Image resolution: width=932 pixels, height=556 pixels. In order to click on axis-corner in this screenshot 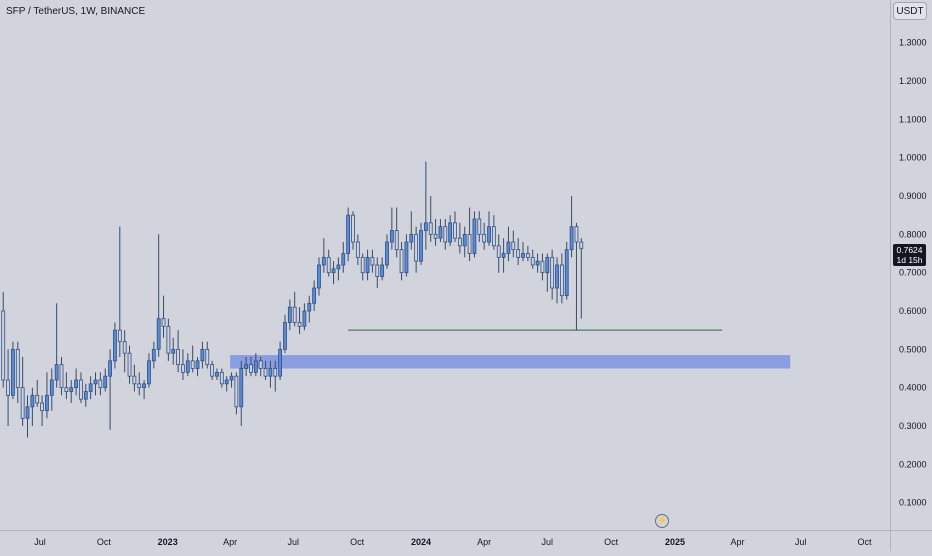, I will do `click(911, 540)`.